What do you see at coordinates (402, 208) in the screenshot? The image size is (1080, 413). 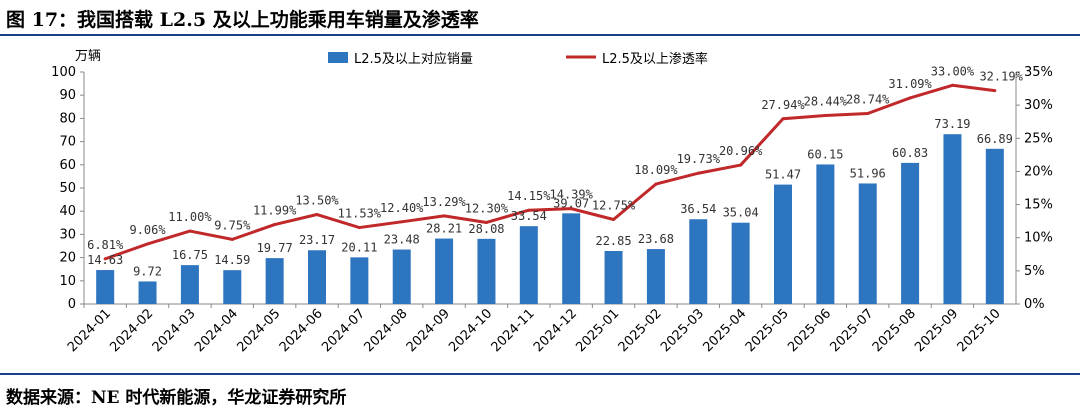 I see `line-value-label: 12.40%` at bounding box center [402, 208].